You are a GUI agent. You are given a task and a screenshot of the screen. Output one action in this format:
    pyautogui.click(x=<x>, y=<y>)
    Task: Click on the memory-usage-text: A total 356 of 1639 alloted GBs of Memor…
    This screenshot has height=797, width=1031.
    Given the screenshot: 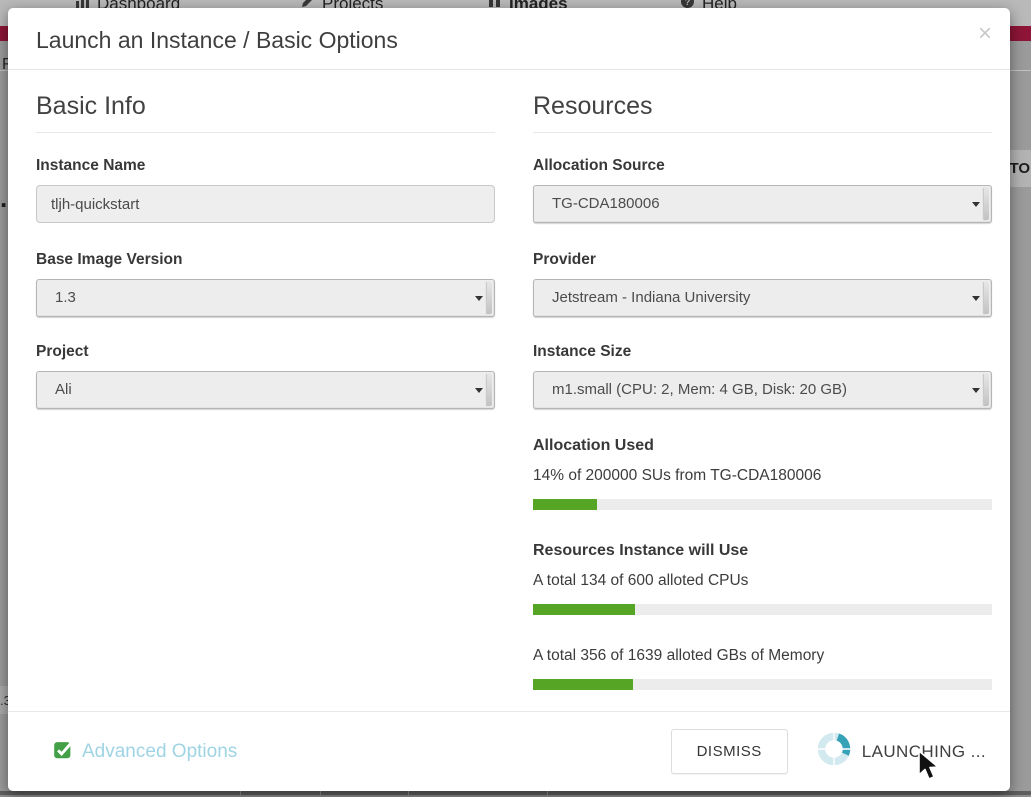 What is the action you would take?
    pyautogui.click(x=679, y=655)
    